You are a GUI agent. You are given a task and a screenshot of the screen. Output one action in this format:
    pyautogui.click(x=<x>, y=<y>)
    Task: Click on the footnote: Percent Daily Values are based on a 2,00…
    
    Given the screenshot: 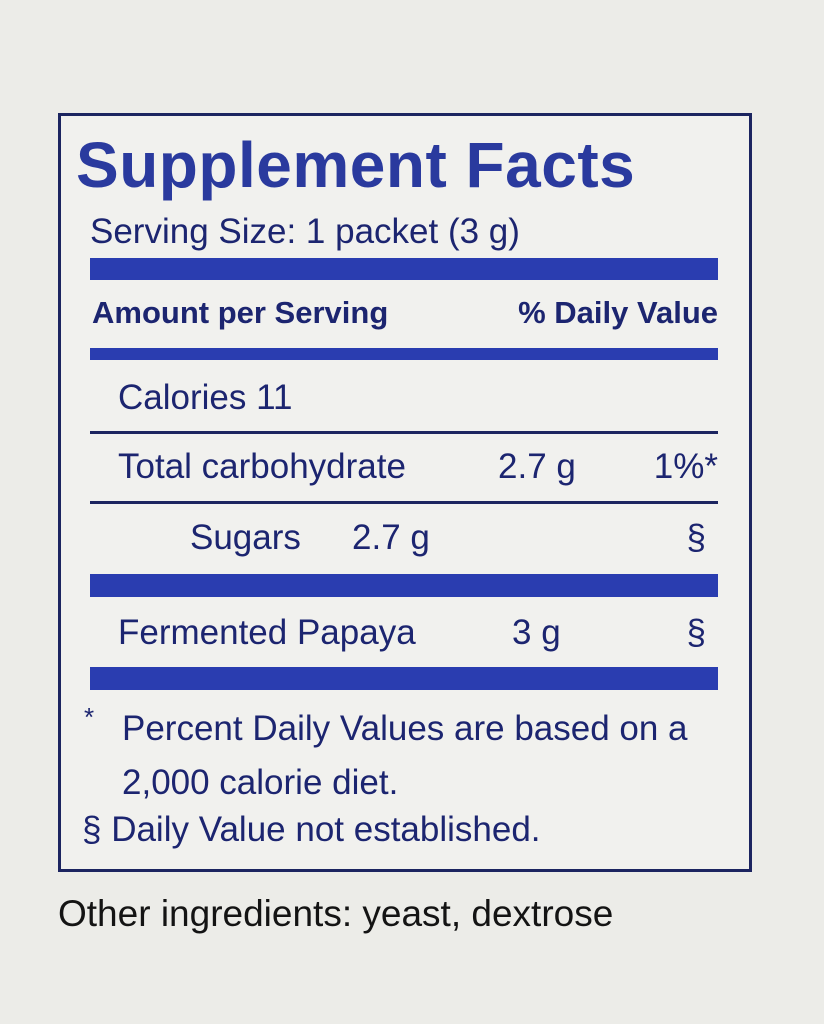 What is the action you would take?
    pyautogui.click(x=405, y=755)
    